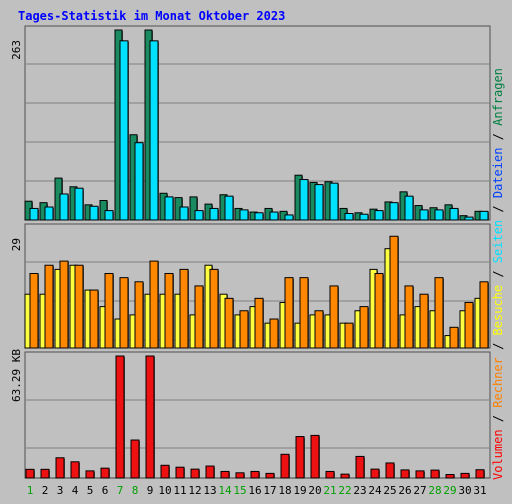 This screenshot has height=504, width=512. Describe the element at coordinates (135, 490) in the screenshot. I see `day-label-8: 8` at that location.